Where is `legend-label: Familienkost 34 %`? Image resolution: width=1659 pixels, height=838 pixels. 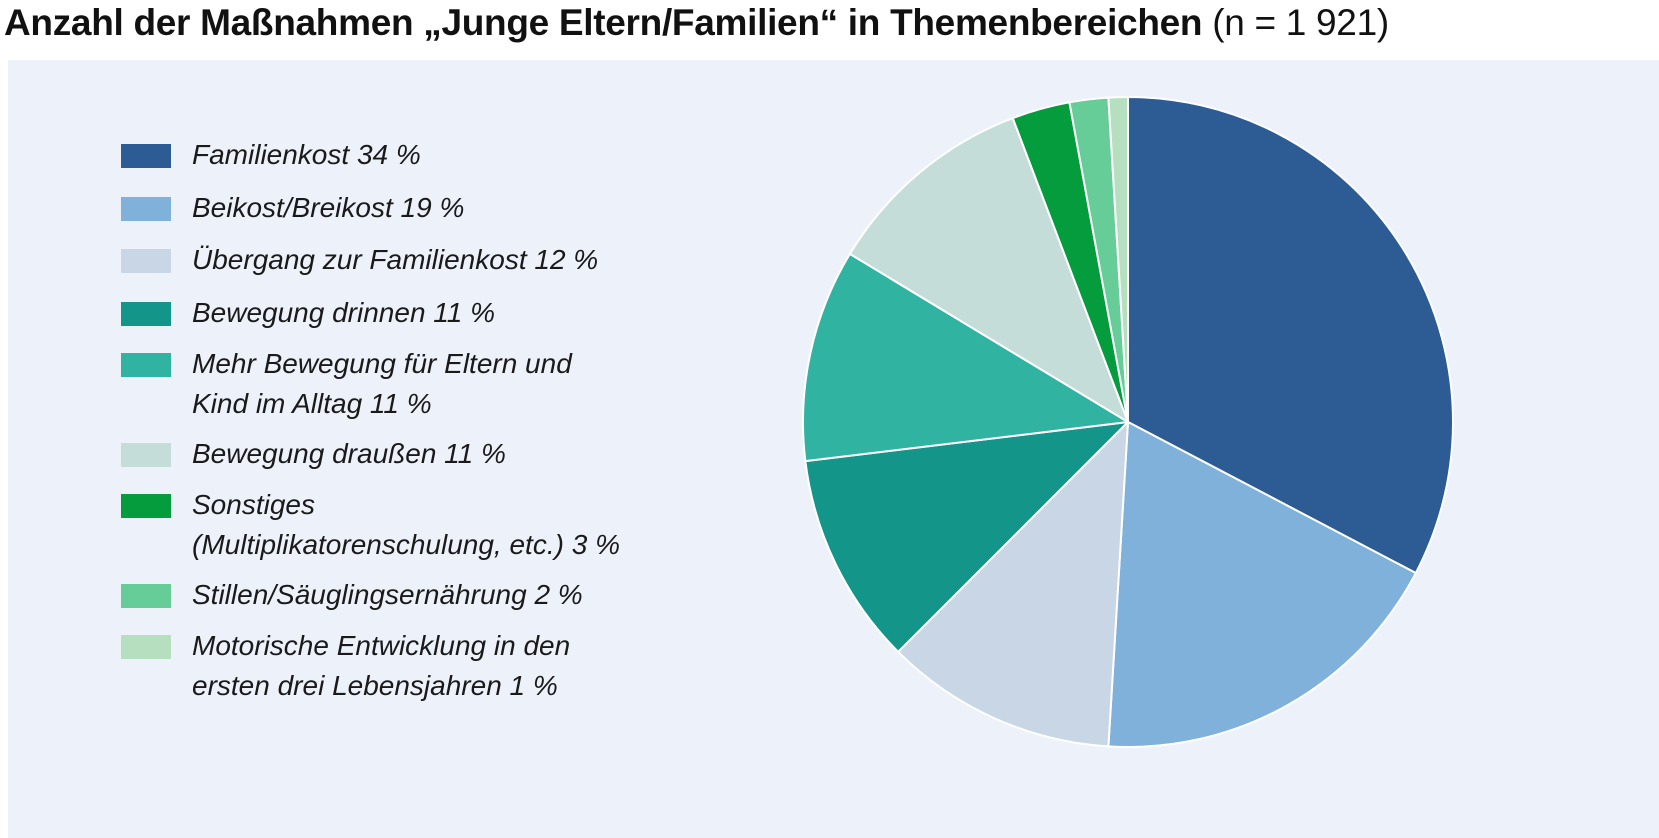
legend-label: Familienkost 34 % is located at coordinates (306, 154).